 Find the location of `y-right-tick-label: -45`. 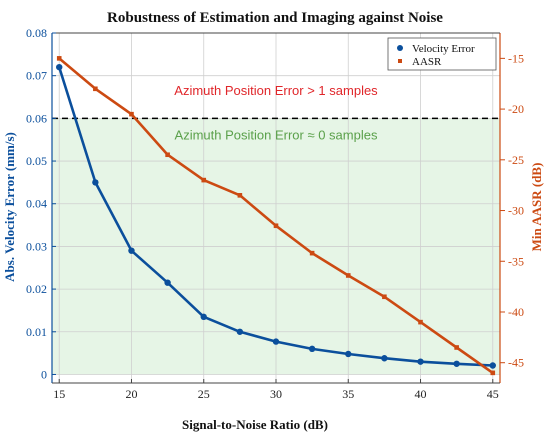

y-right-tick-label: -45 is located at coordinates (516, 363).